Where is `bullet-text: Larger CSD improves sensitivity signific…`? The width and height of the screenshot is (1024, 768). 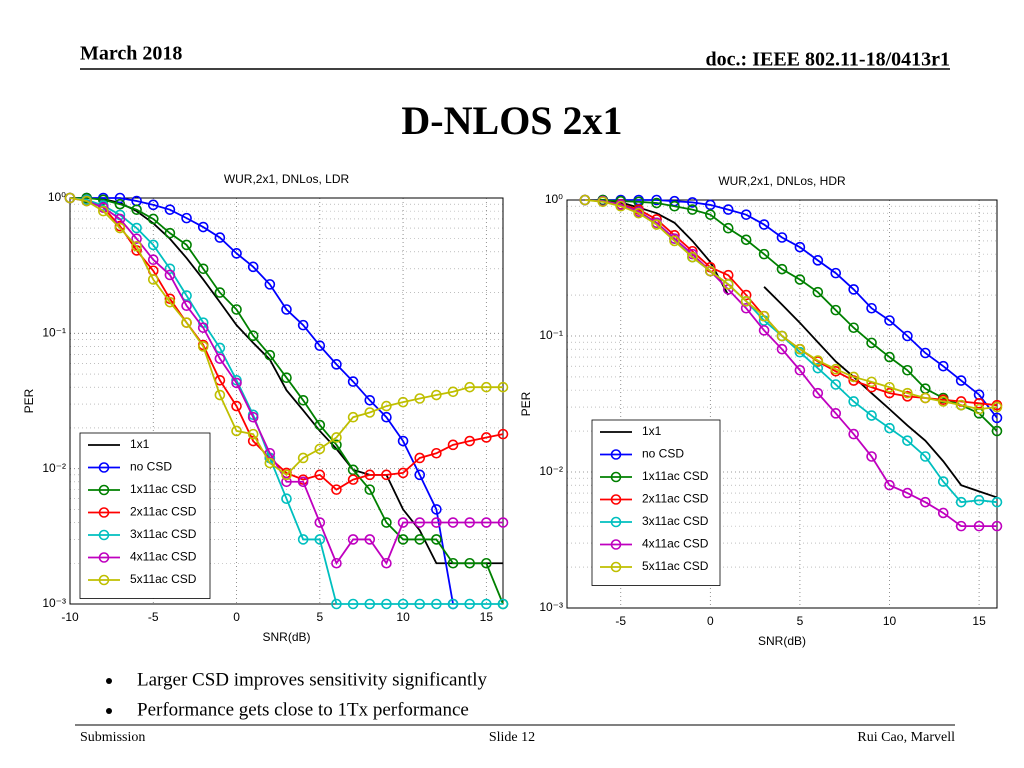
bullet-text: Larger CSD improves sensitivity signific… is located at coordinates (312, 679).